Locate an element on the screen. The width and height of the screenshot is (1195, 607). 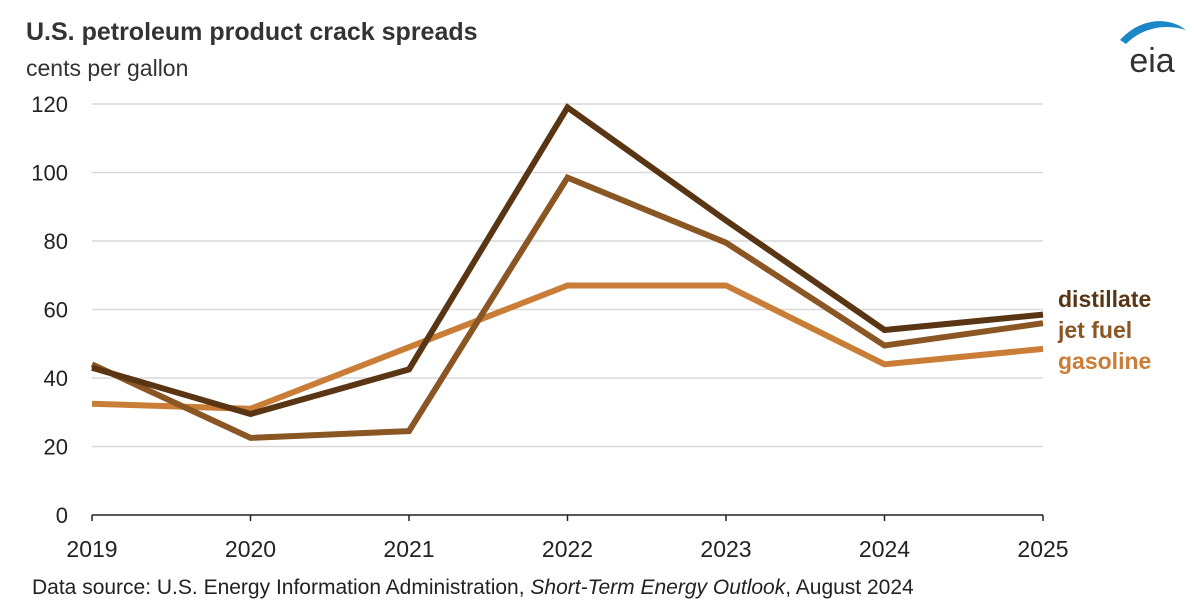
svg-text: eia is located at coordinates (1151, 60).